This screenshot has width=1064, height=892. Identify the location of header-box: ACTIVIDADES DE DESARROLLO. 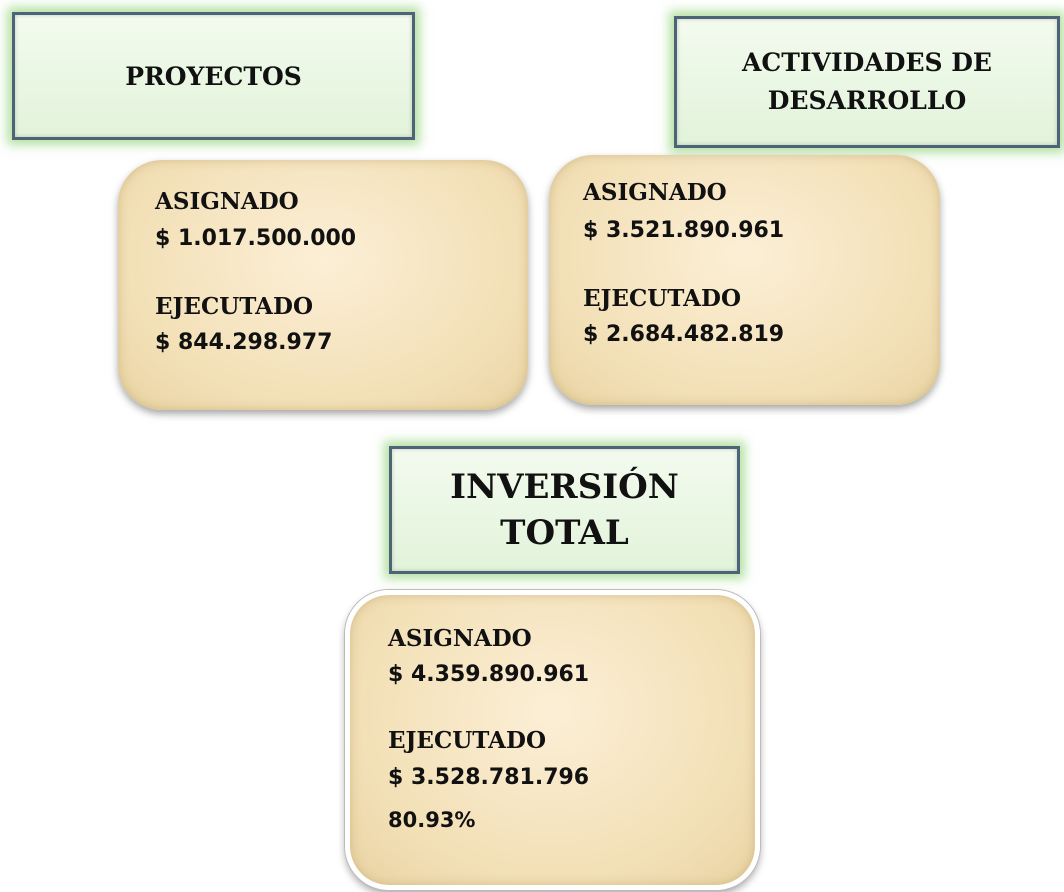
(867, 82).